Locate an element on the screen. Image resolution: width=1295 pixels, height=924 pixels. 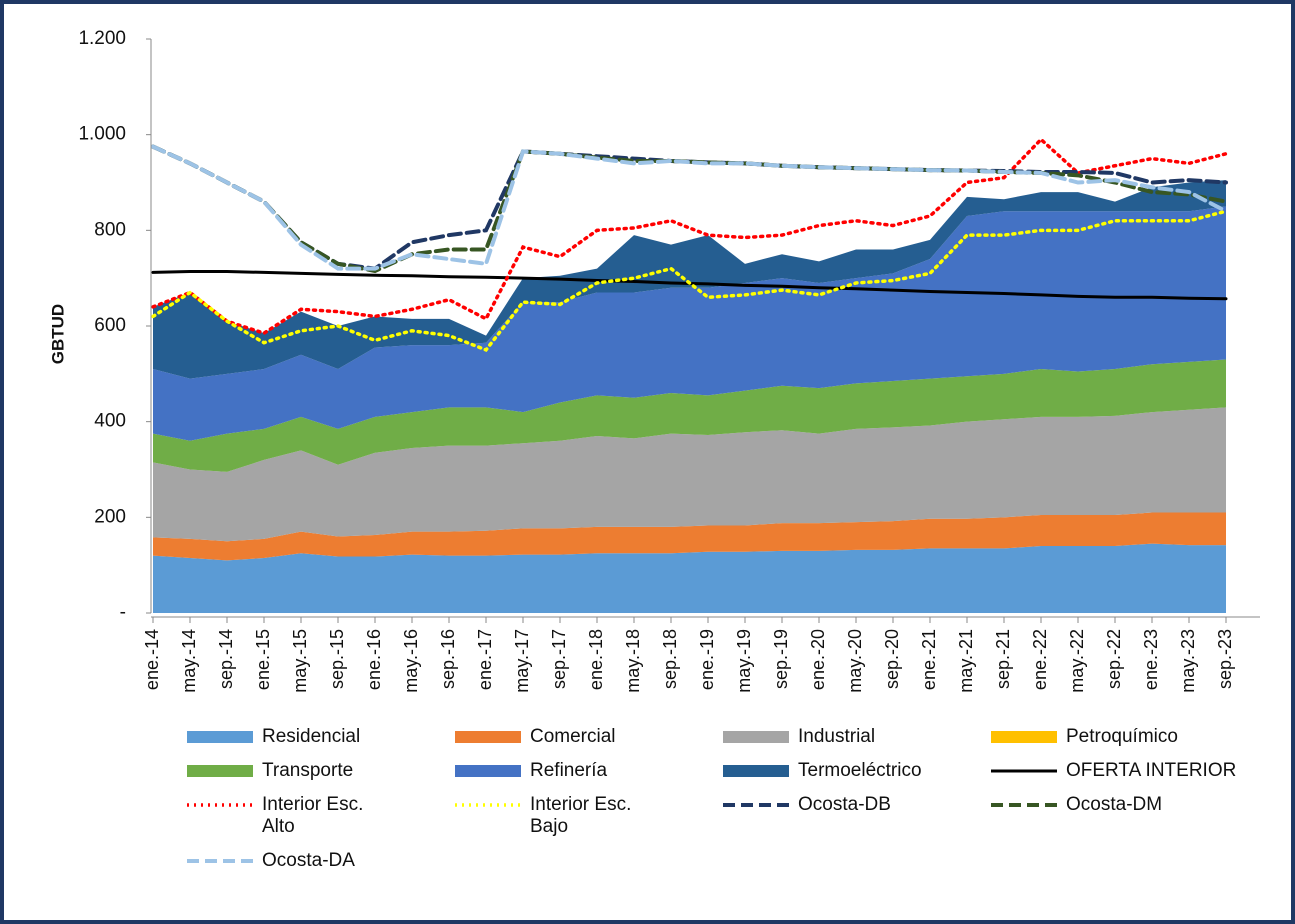
x-tick-label: sep.-19 is located at coordinates (781, 659).